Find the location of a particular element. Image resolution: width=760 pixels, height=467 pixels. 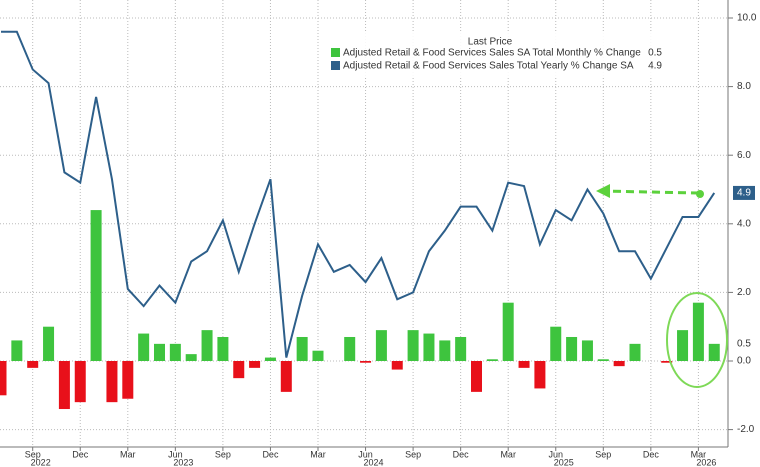

y-tick-label: 6.0 is located at coordinates (744, 155).